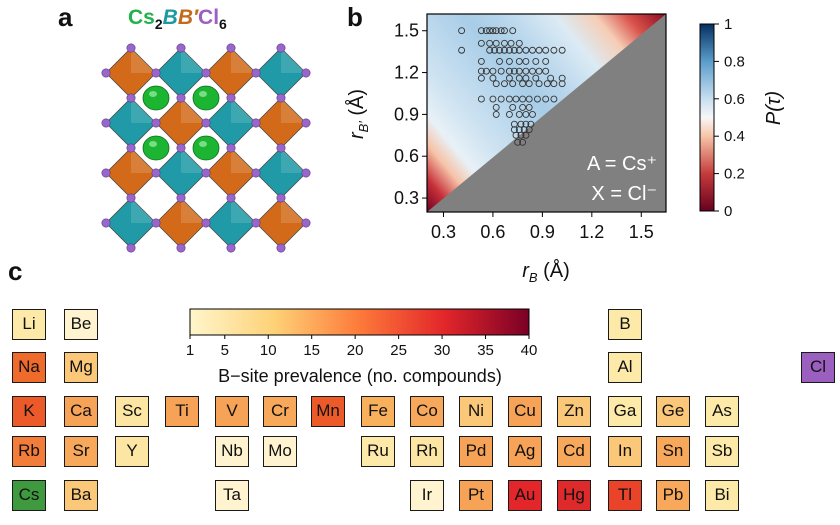 The height and width of the screenshot is (525, 840). I want to click on element-mo: Mo, so click(280, 451).